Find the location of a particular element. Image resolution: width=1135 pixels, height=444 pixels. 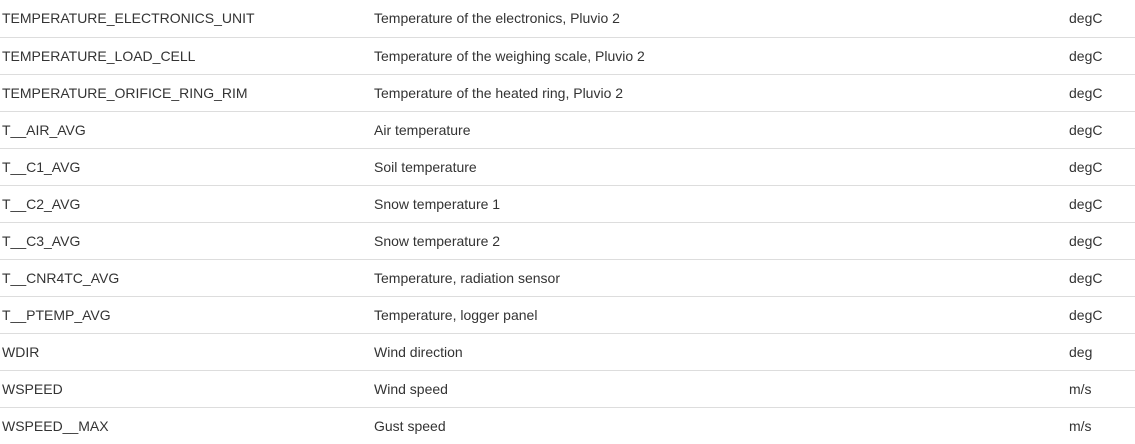

variable-name: TEMPERATURE_LOAD_CELL is located at coordinates (186, 56).